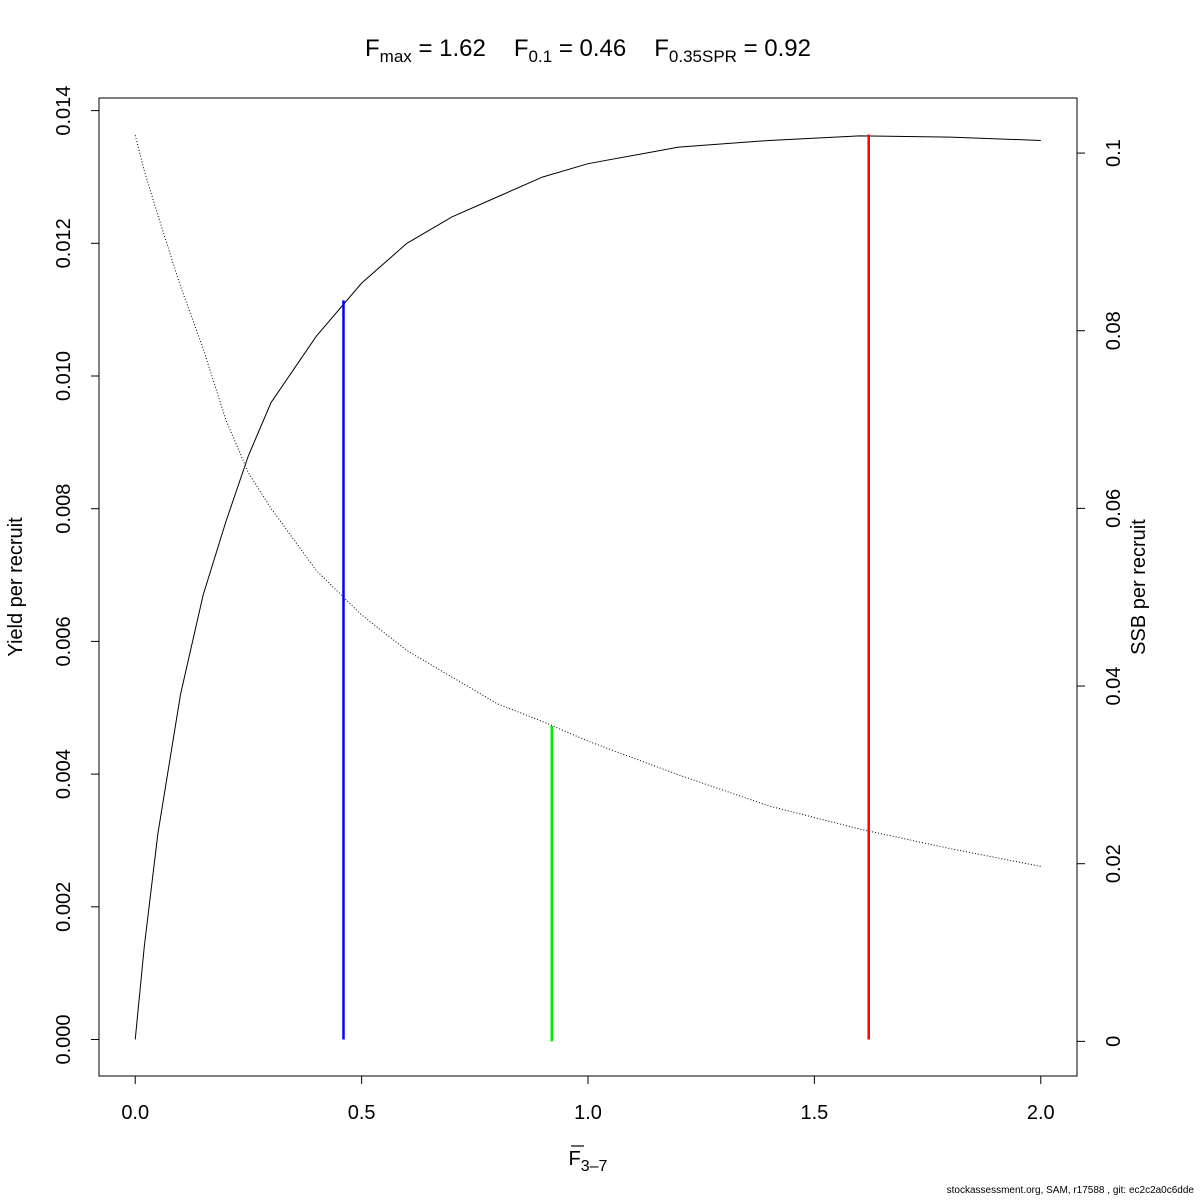 Image resolution: width=1200 pixels, height=1200 pixels. What do you see at coordinates (1114, 686) in the screenshot?
I see `y2-tick-label: 0.04` at bounding box center [1114, 686].